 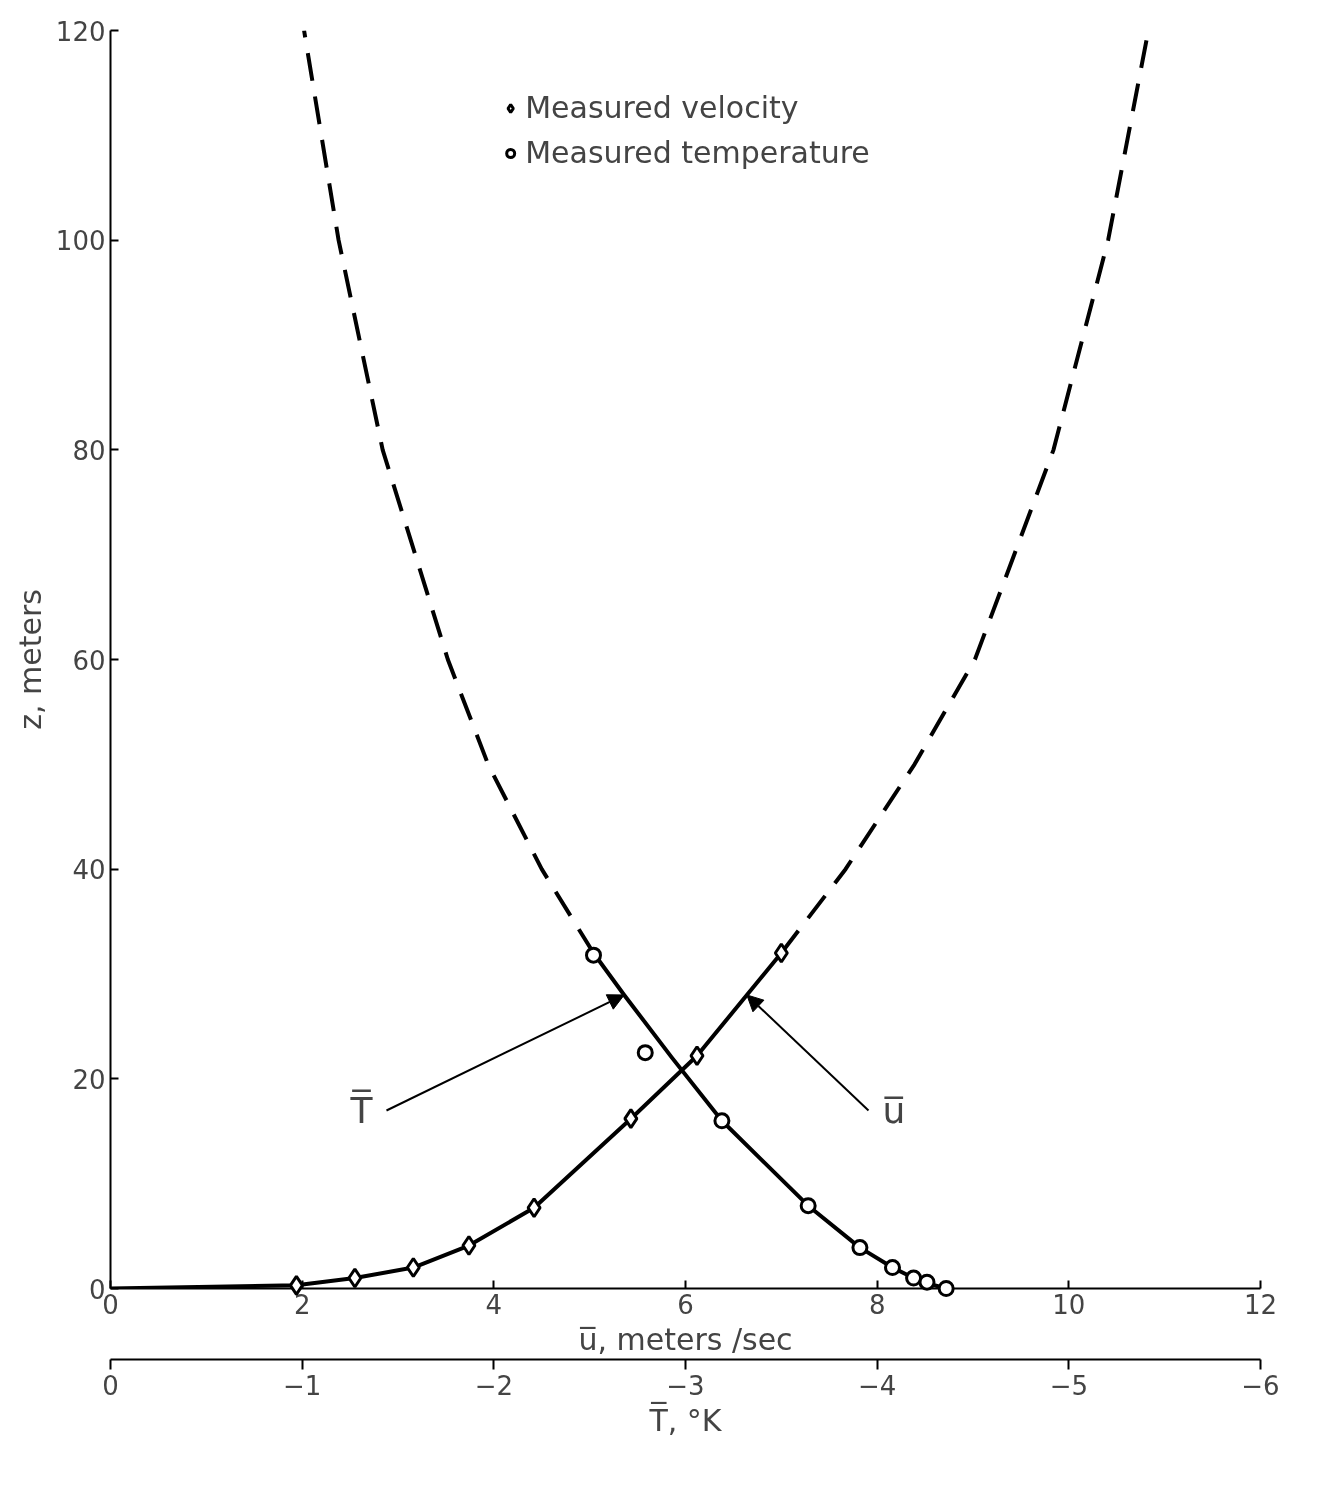 I want to click on y-tick-label: 80, so click(x=89, y=450).